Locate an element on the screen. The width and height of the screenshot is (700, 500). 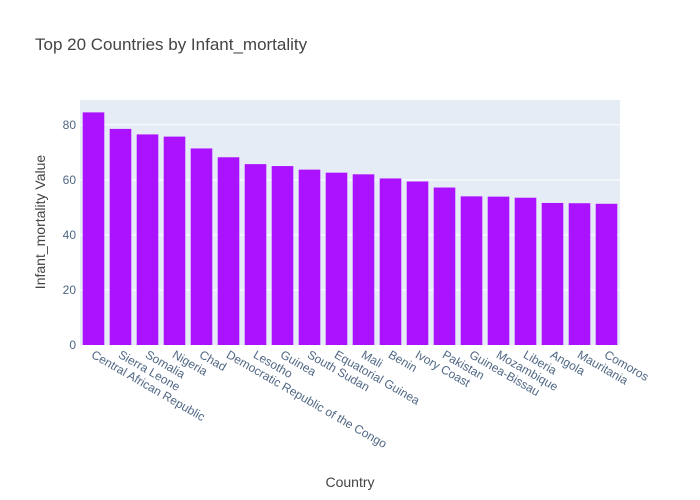
y-tick-label: 40 is located at coordinates (70, 235).